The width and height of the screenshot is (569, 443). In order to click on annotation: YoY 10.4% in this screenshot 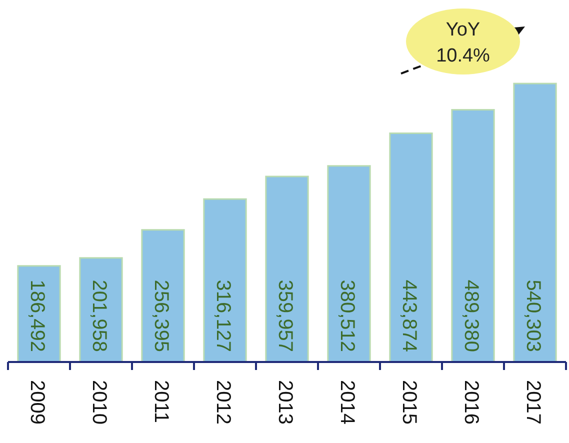, I will do `click(463, 43)`.